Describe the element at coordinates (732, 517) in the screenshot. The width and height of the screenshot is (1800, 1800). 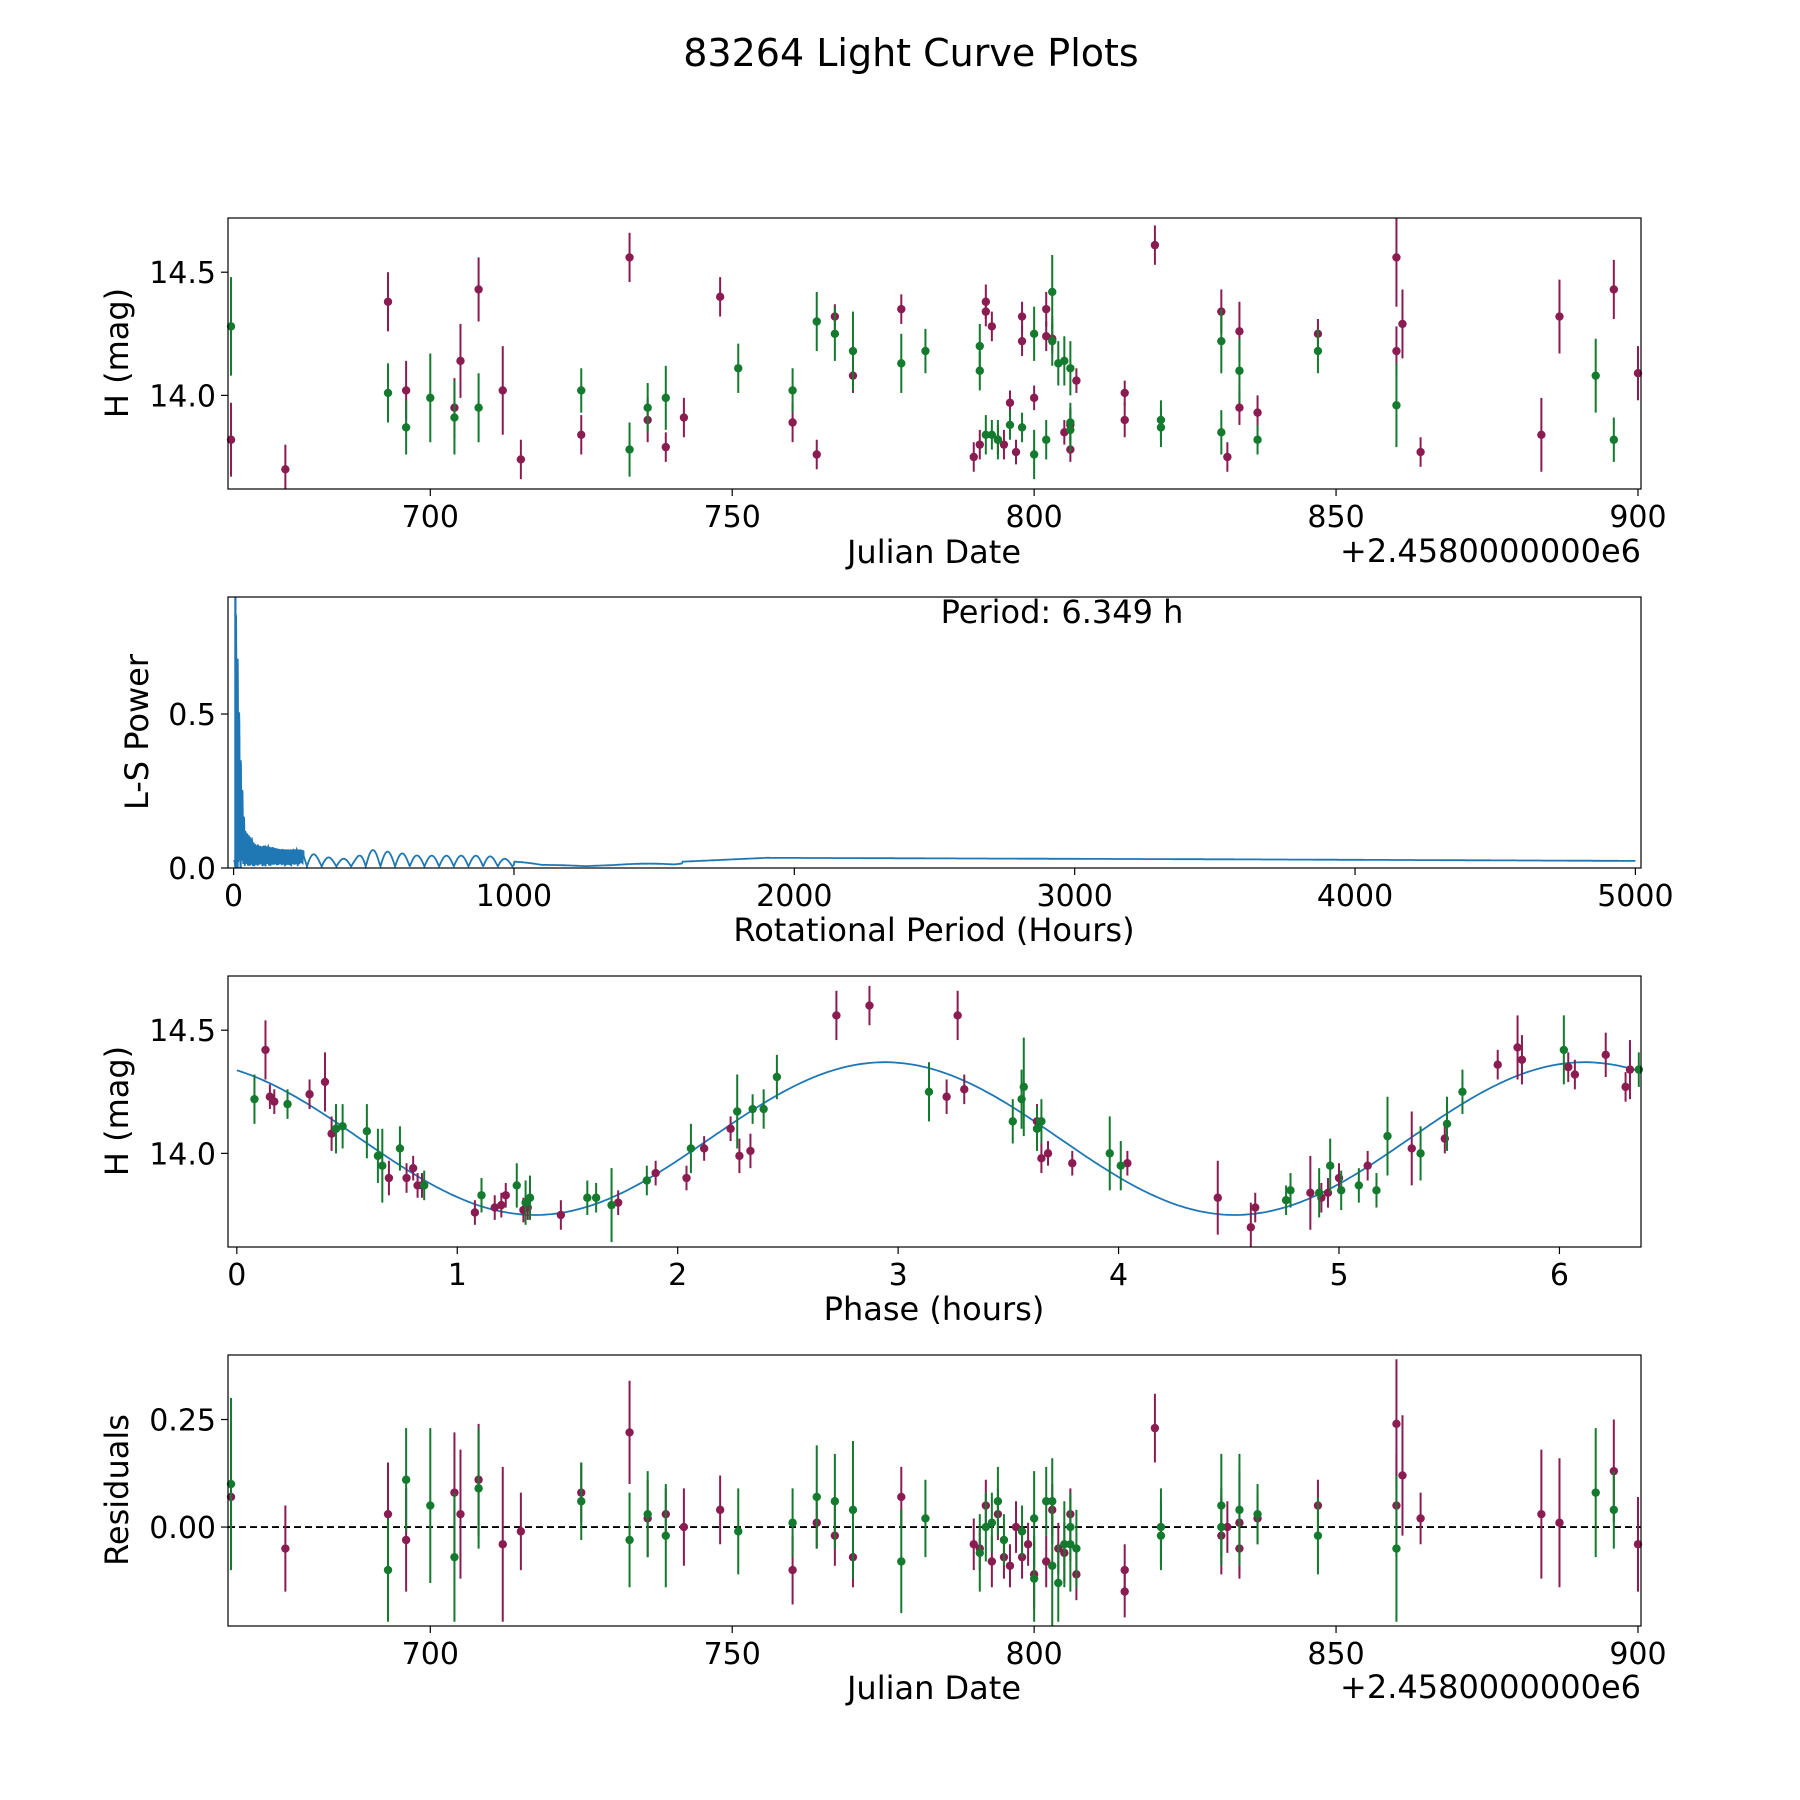
I see `lightcurve-xtick-label: 750` at that location.